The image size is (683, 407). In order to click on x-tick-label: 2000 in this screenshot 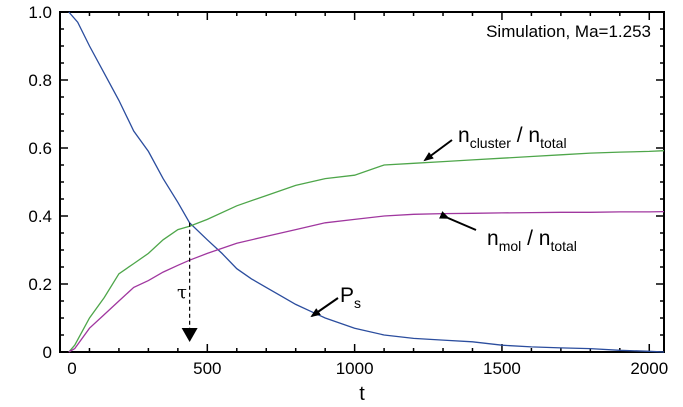, I will do `click(649, 368)`.